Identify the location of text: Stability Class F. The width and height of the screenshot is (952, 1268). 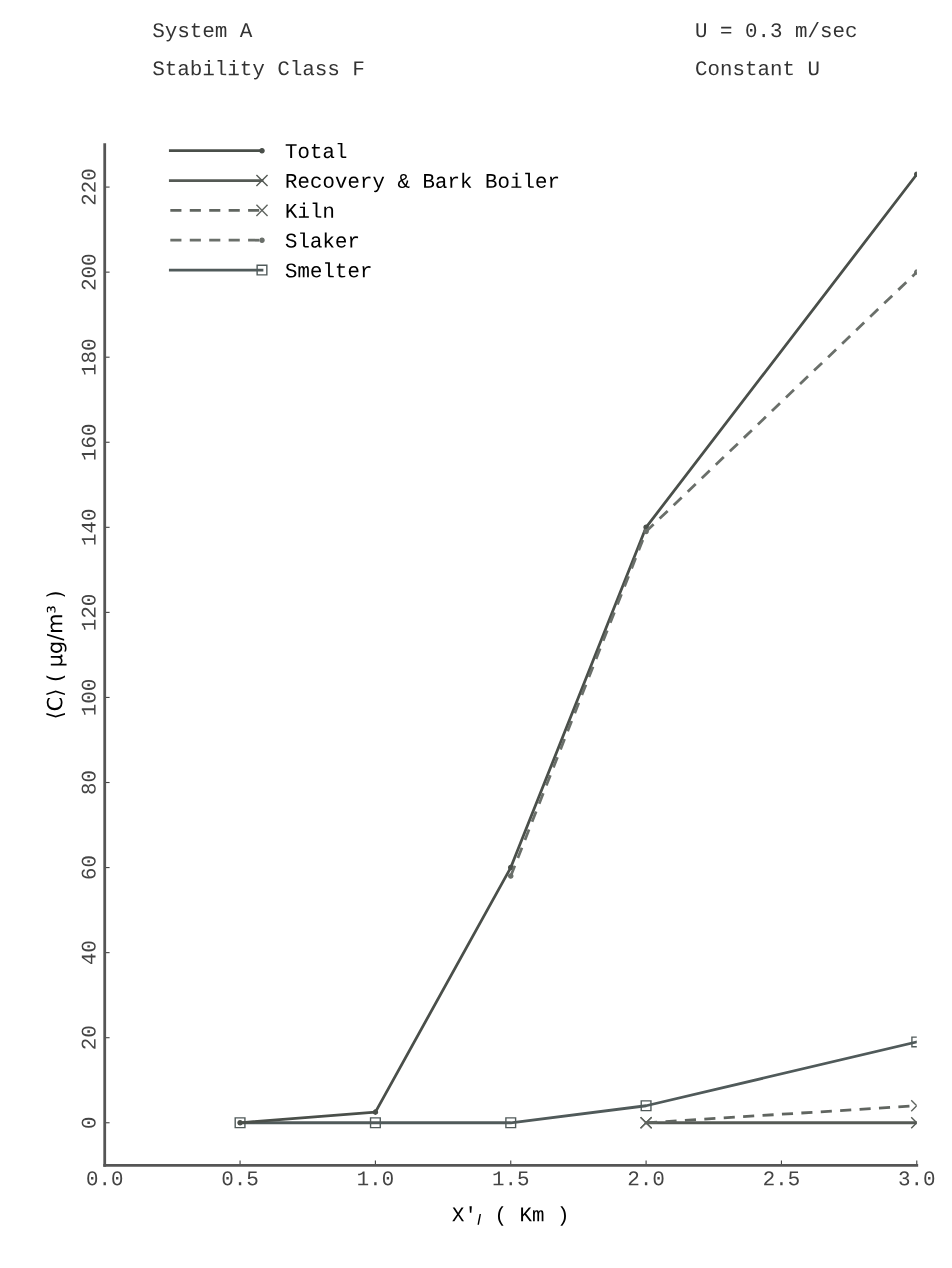
(258, 70).